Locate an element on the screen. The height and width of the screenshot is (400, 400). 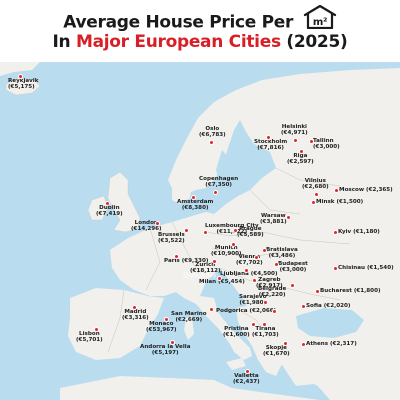
city-price: (€2,680) is located at coordinates (315, 187).